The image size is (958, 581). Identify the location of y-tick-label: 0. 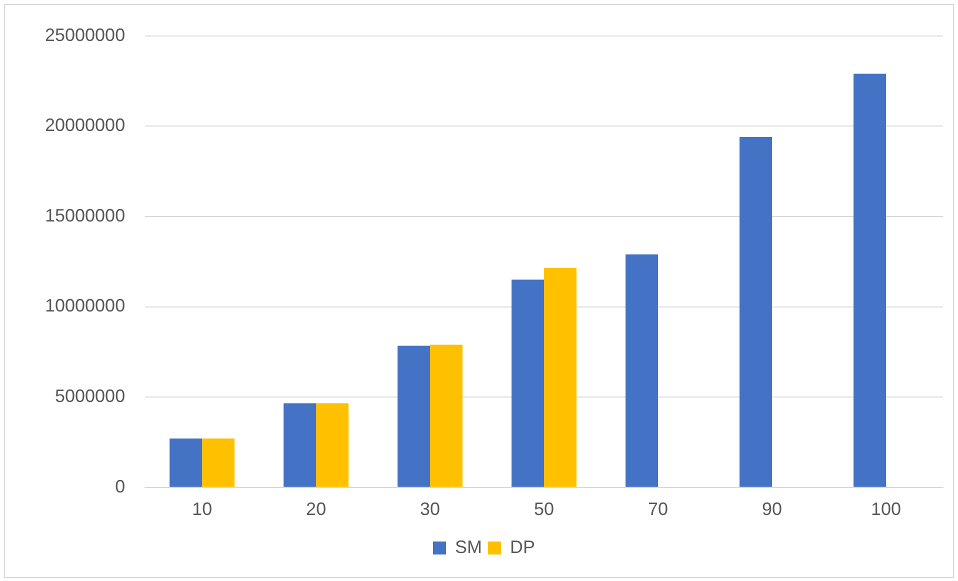
(120, 486).